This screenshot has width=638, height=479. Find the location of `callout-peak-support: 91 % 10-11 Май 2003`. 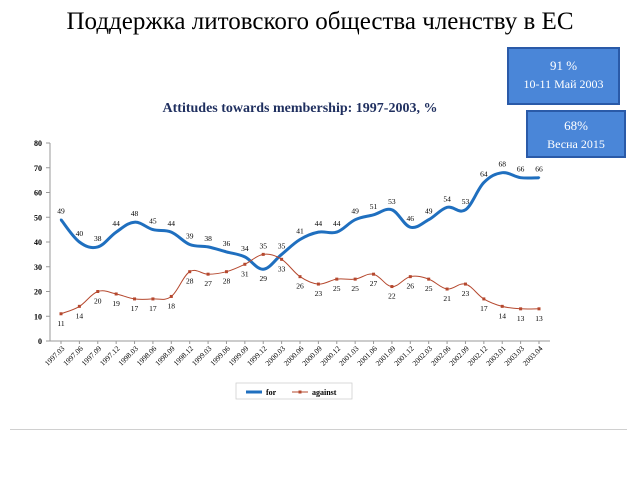

callout-peak-support: 91 % 10-11 Май 2003 is located at coordinates (563, 76).